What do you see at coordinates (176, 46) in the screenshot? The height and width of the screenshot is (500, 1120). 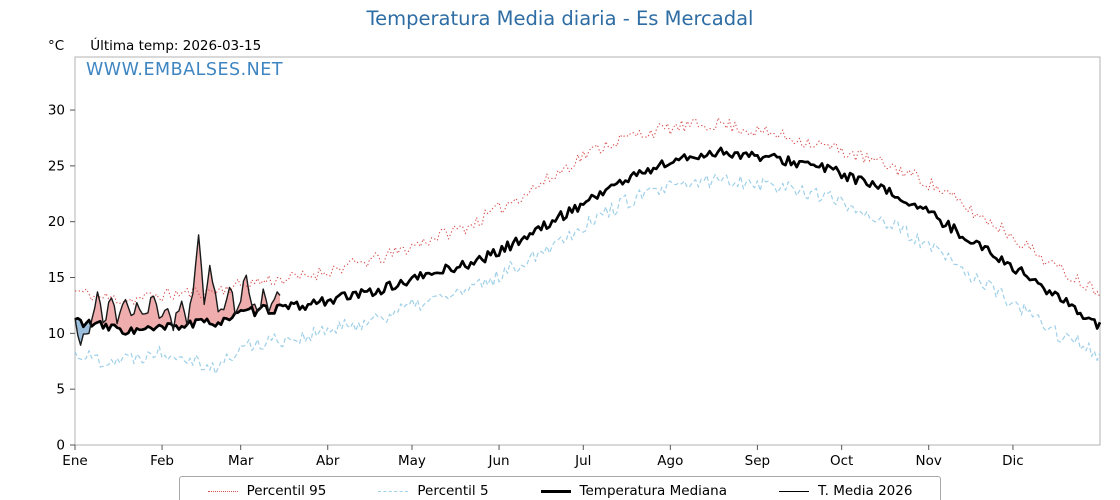 I see `last-temp-label: Última temp: 2026-03-15` at bounding box center [176, 46].